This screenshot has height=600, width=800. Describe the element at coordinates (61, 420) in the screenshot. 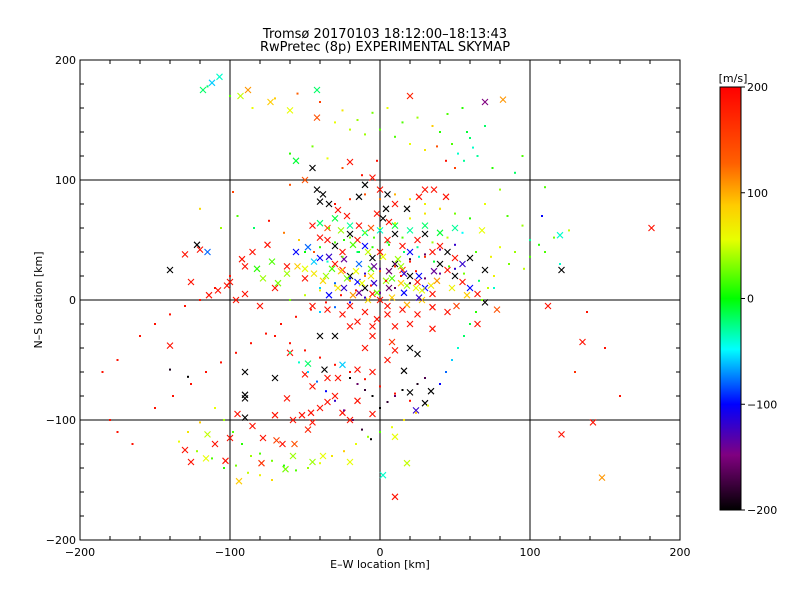

I see `y-tick-label: −100` at that location.